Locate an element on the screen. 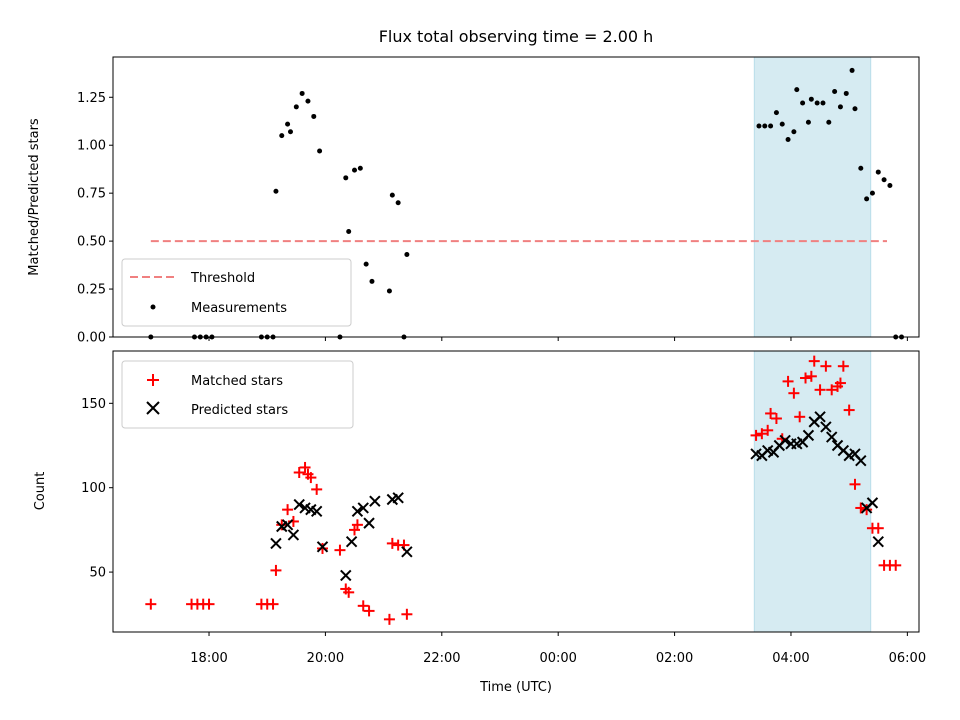 This screenshot has height=720, width=960. legend-matched-swatch is located at coordinates (153, 380).